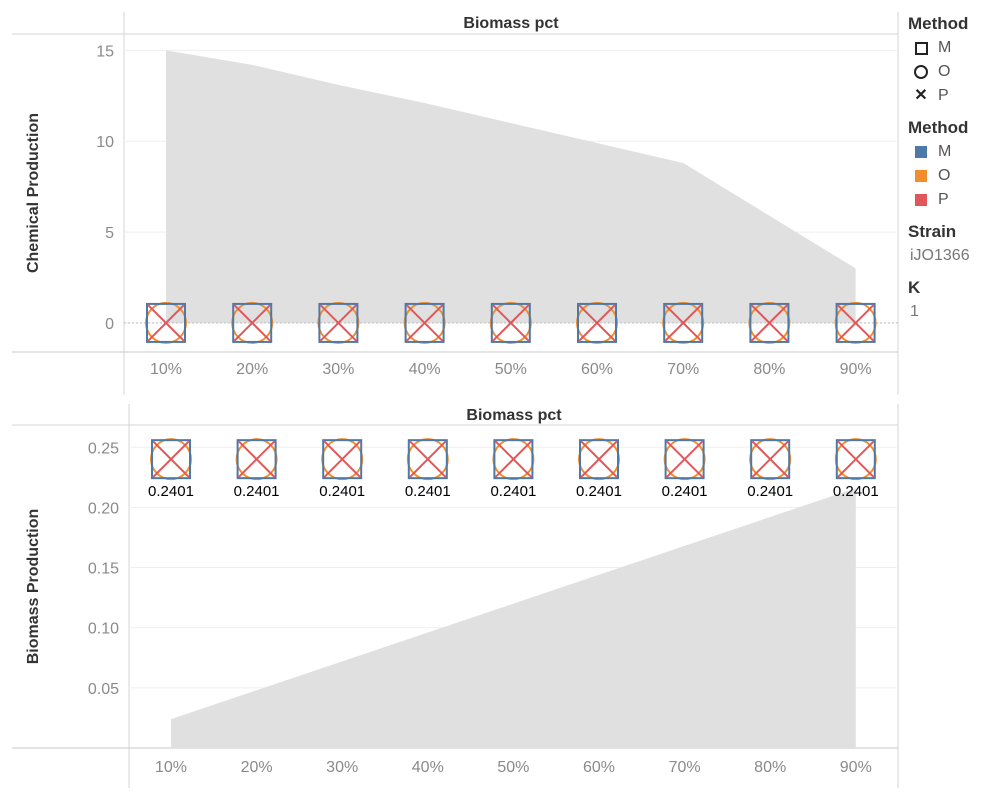 The image size is (1000, 800). Describe the element at coordinates (342, 767) in the screenshot. I see `x-tick-label: 30%` at that location.